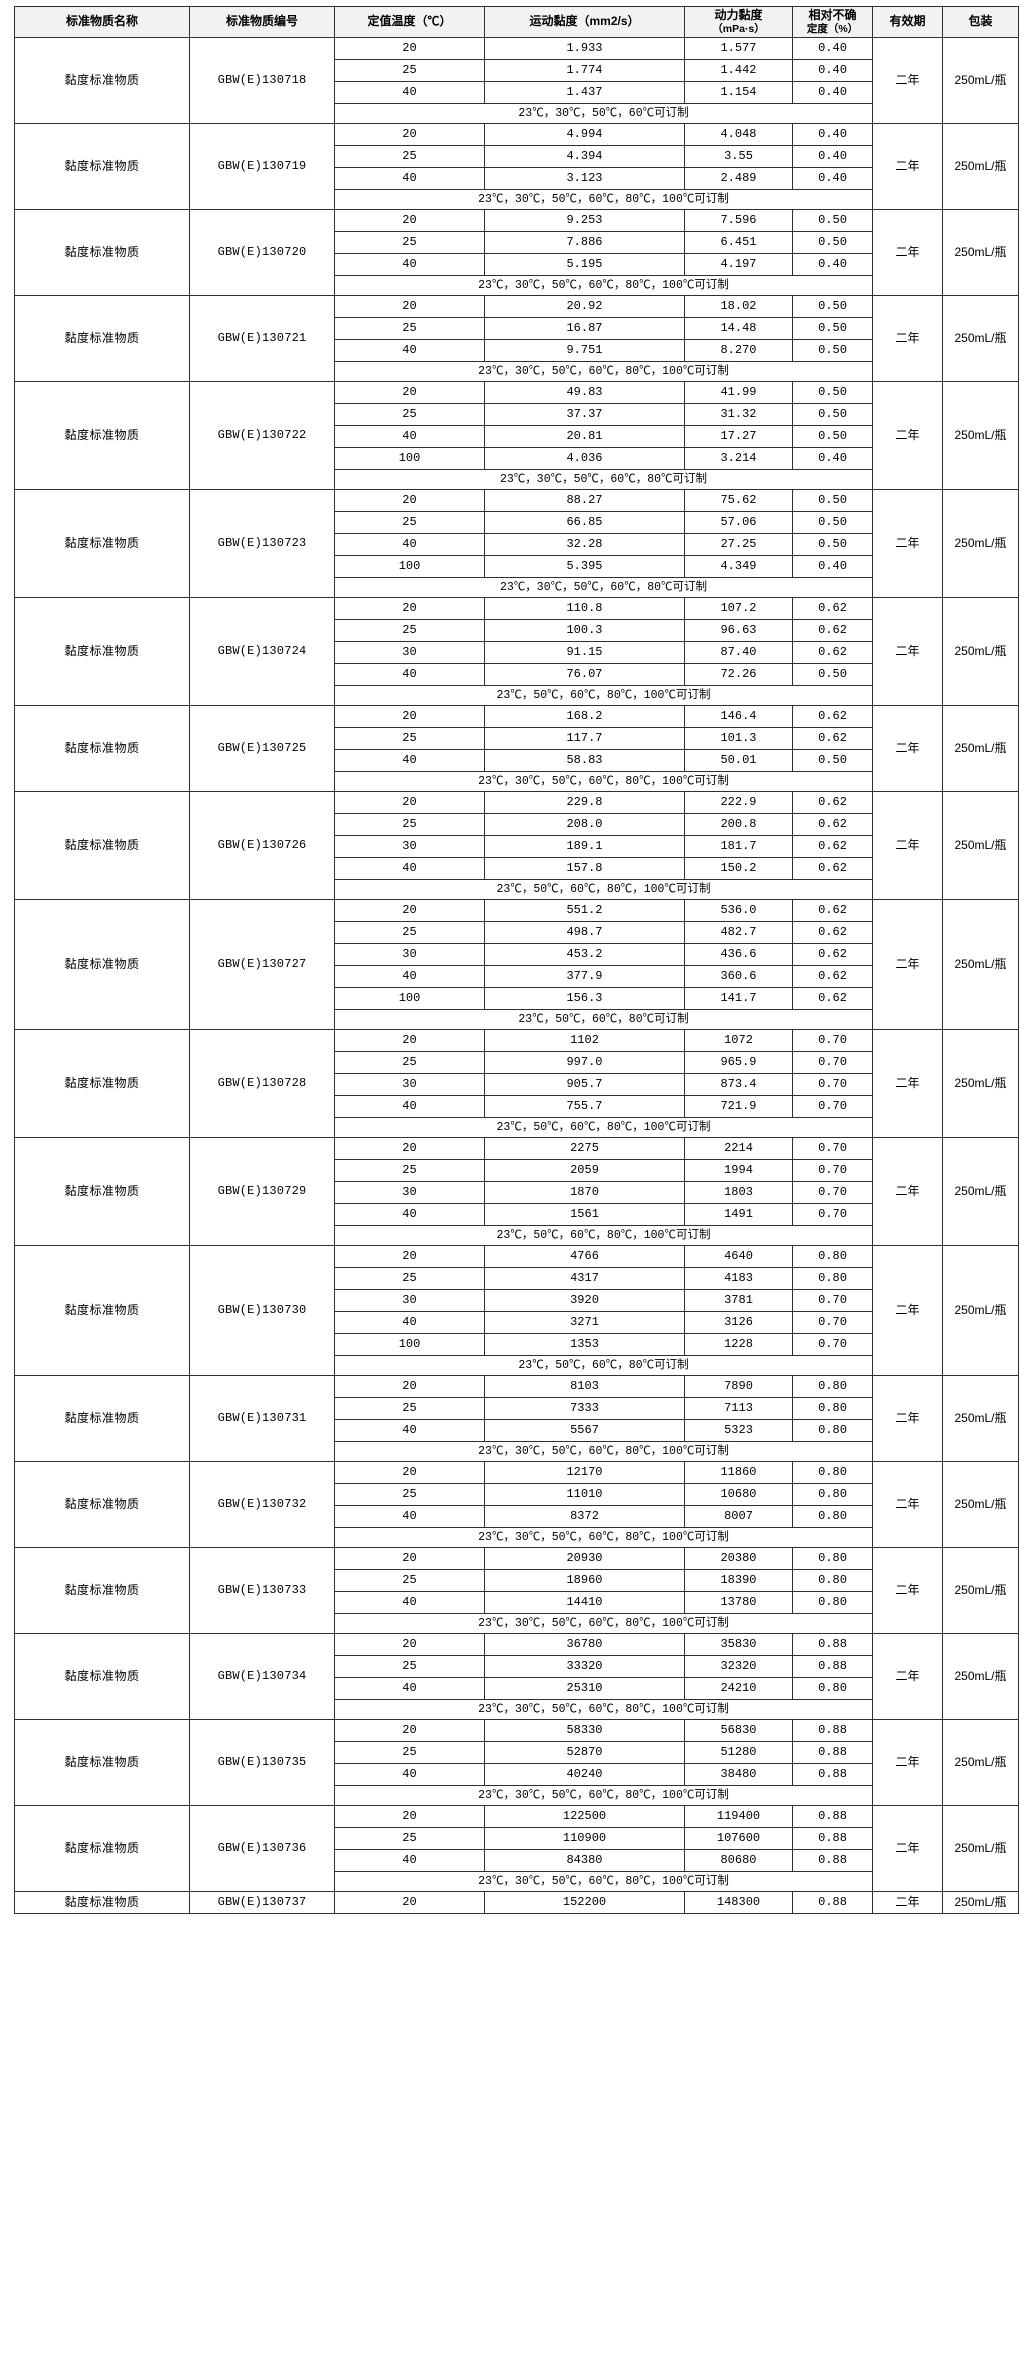 This screenshot has height=2380, width=1032. Describe the element at coordinates (738, 1106) in the screenshot. I see `cell-dynamic-viscosity: 721.9` at that location.